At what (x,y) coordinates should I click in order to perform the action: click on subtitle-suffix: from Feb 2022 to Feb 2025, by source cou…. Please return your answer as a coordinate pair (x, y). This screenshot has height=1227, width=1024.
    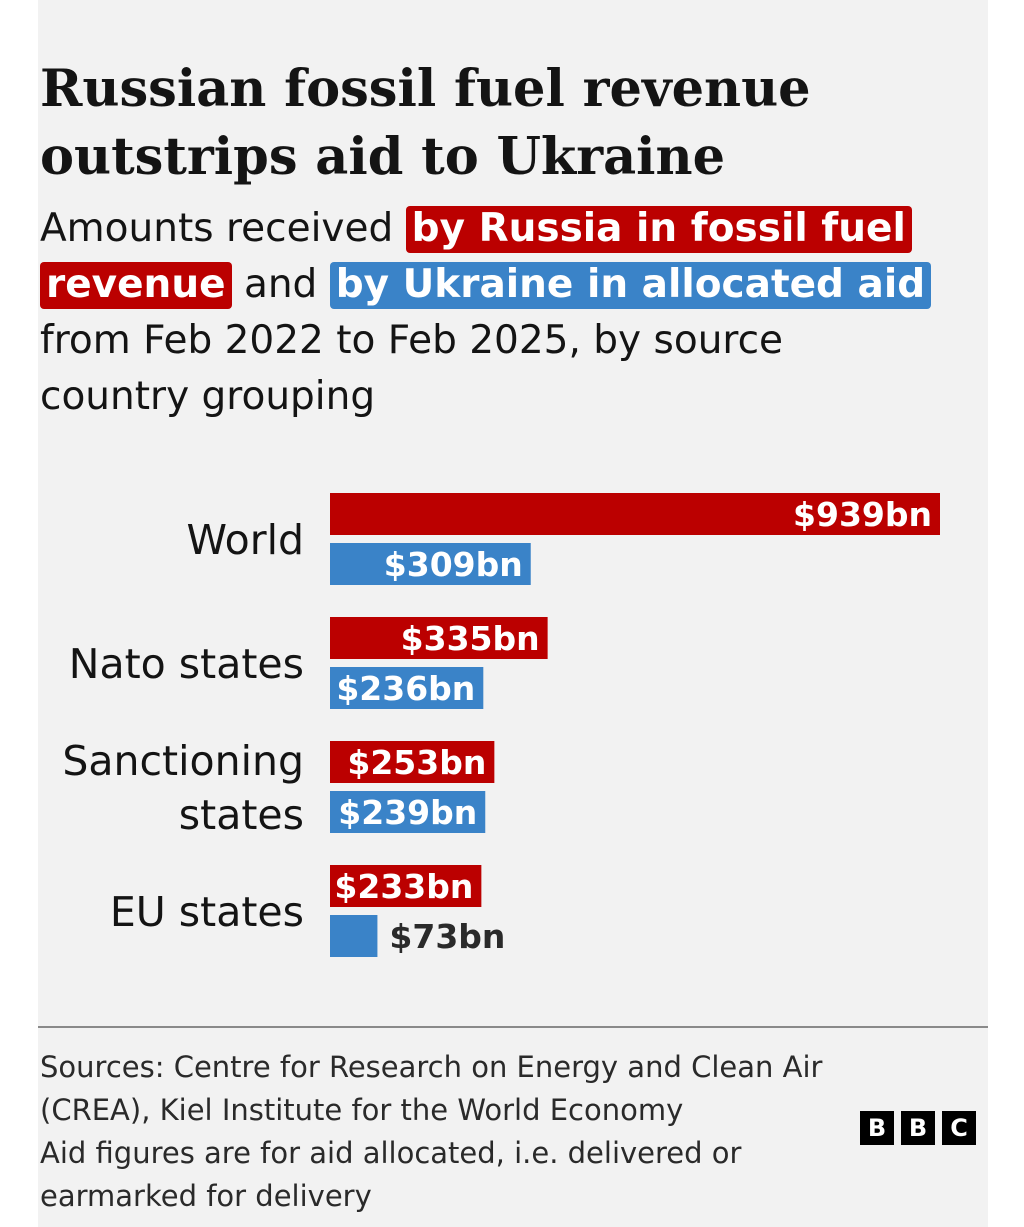
    Looking at the image, I should click on (412, 368).